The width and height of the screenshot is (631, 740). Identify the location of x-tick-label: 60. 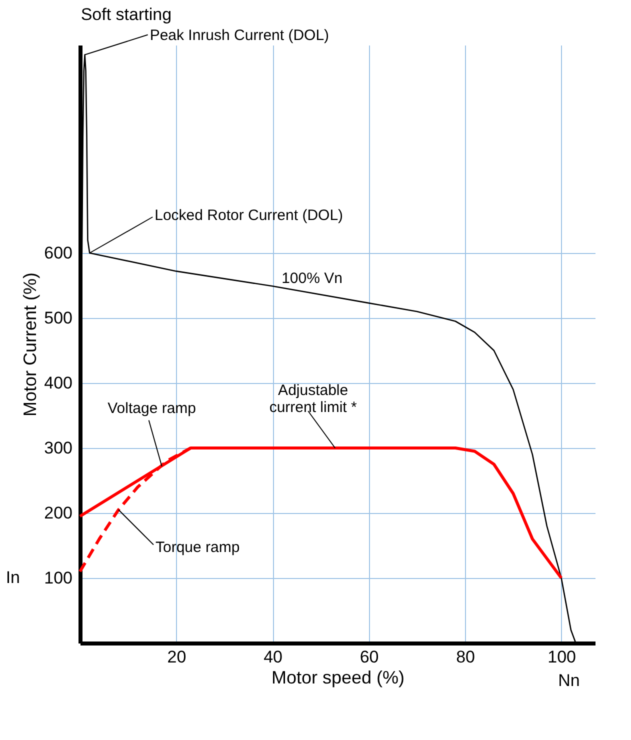
(369, 657).